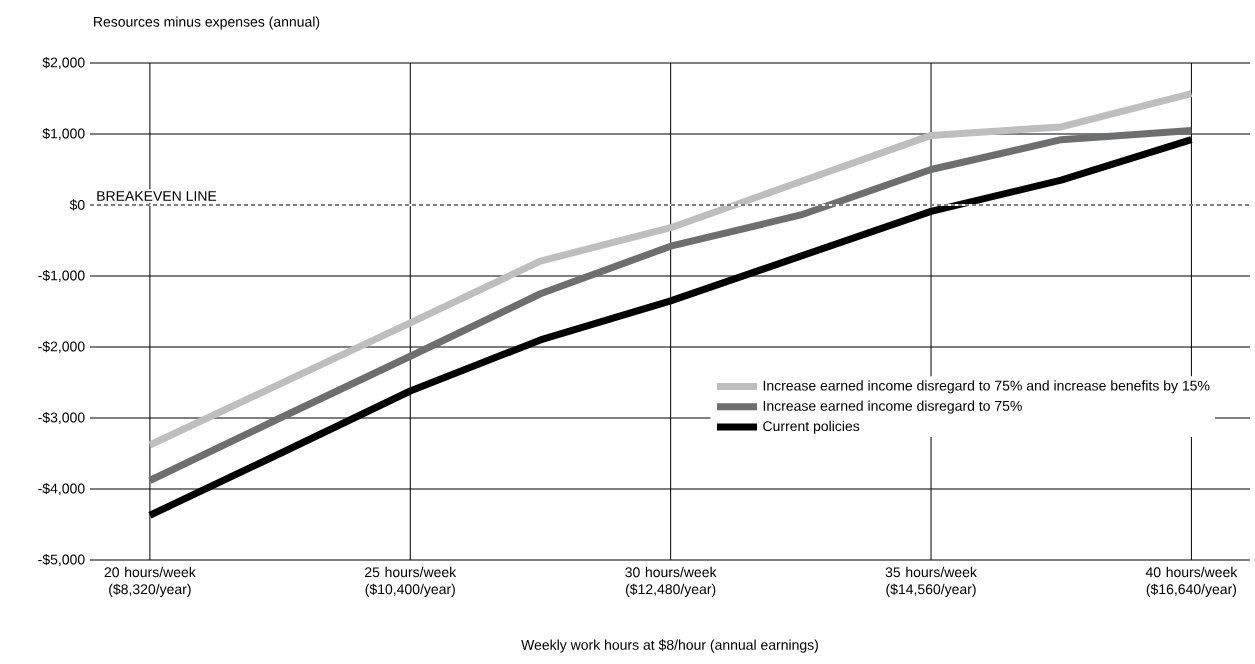  I want to click on y-tick-label: -$4,000, so click(61, 489).